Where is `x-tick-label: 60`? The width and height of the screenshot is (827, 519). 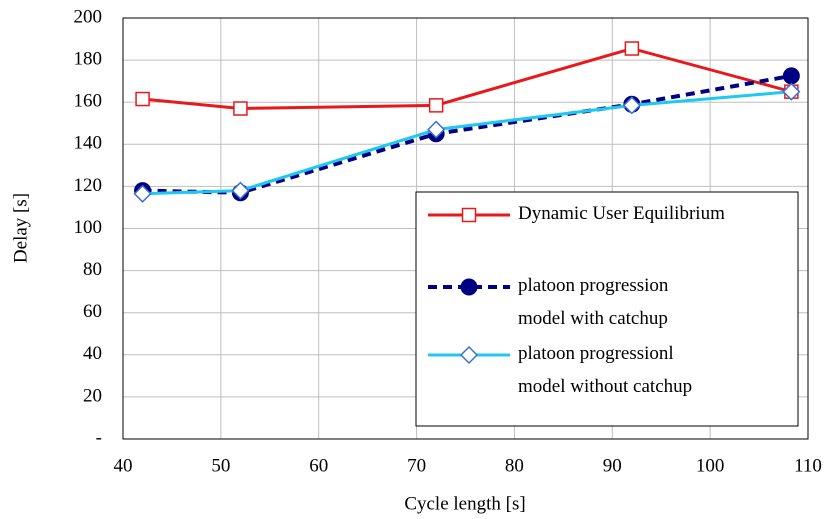 x-tick-label: 60 is located at coordinates (318, 465).